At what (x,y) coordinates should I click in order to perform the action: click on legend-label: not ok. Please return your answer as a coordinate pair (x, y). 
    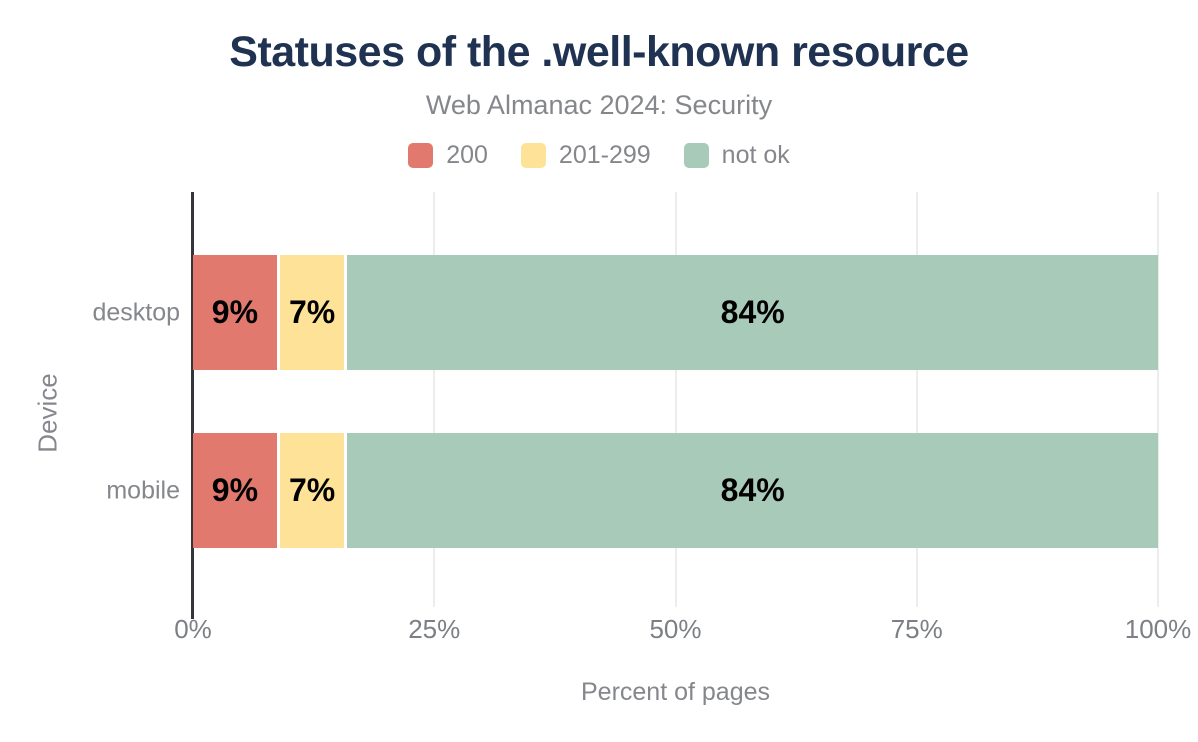
    Looking at the image, I should click on (755, 155).